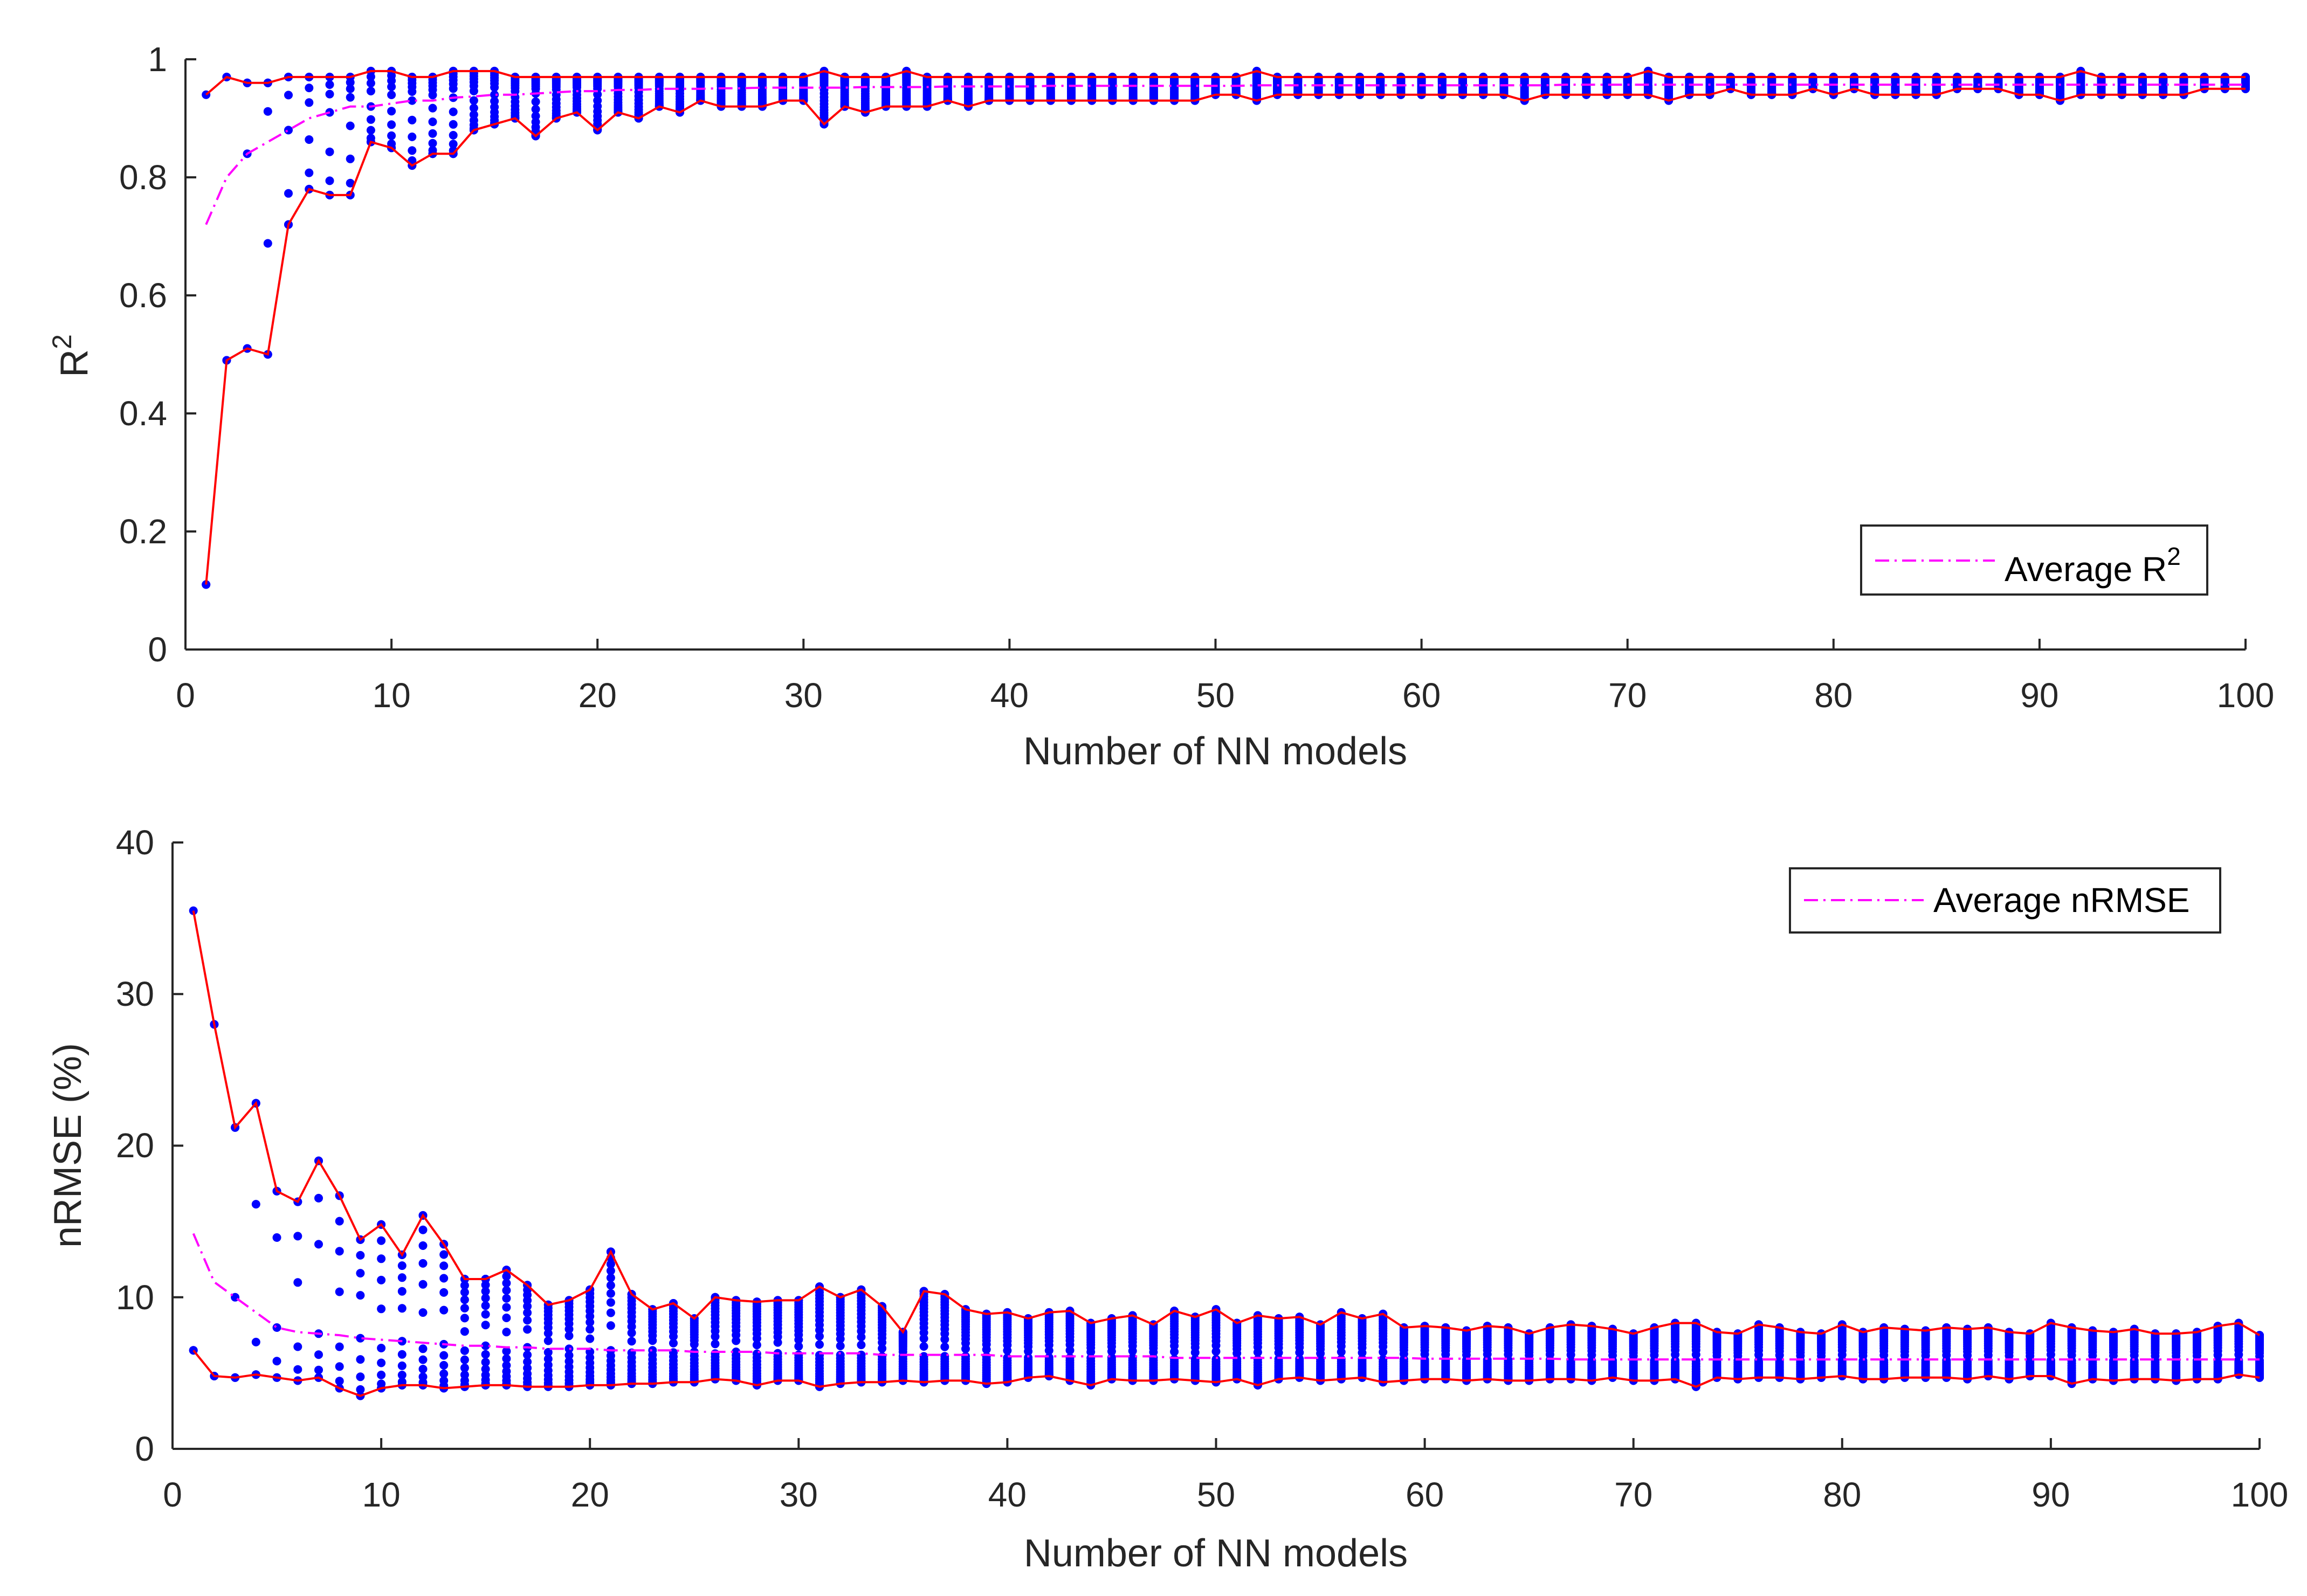 This screenshot has width=2307, height=1596. I want to click on top-y-axis-label: R2, so click(72, 355).